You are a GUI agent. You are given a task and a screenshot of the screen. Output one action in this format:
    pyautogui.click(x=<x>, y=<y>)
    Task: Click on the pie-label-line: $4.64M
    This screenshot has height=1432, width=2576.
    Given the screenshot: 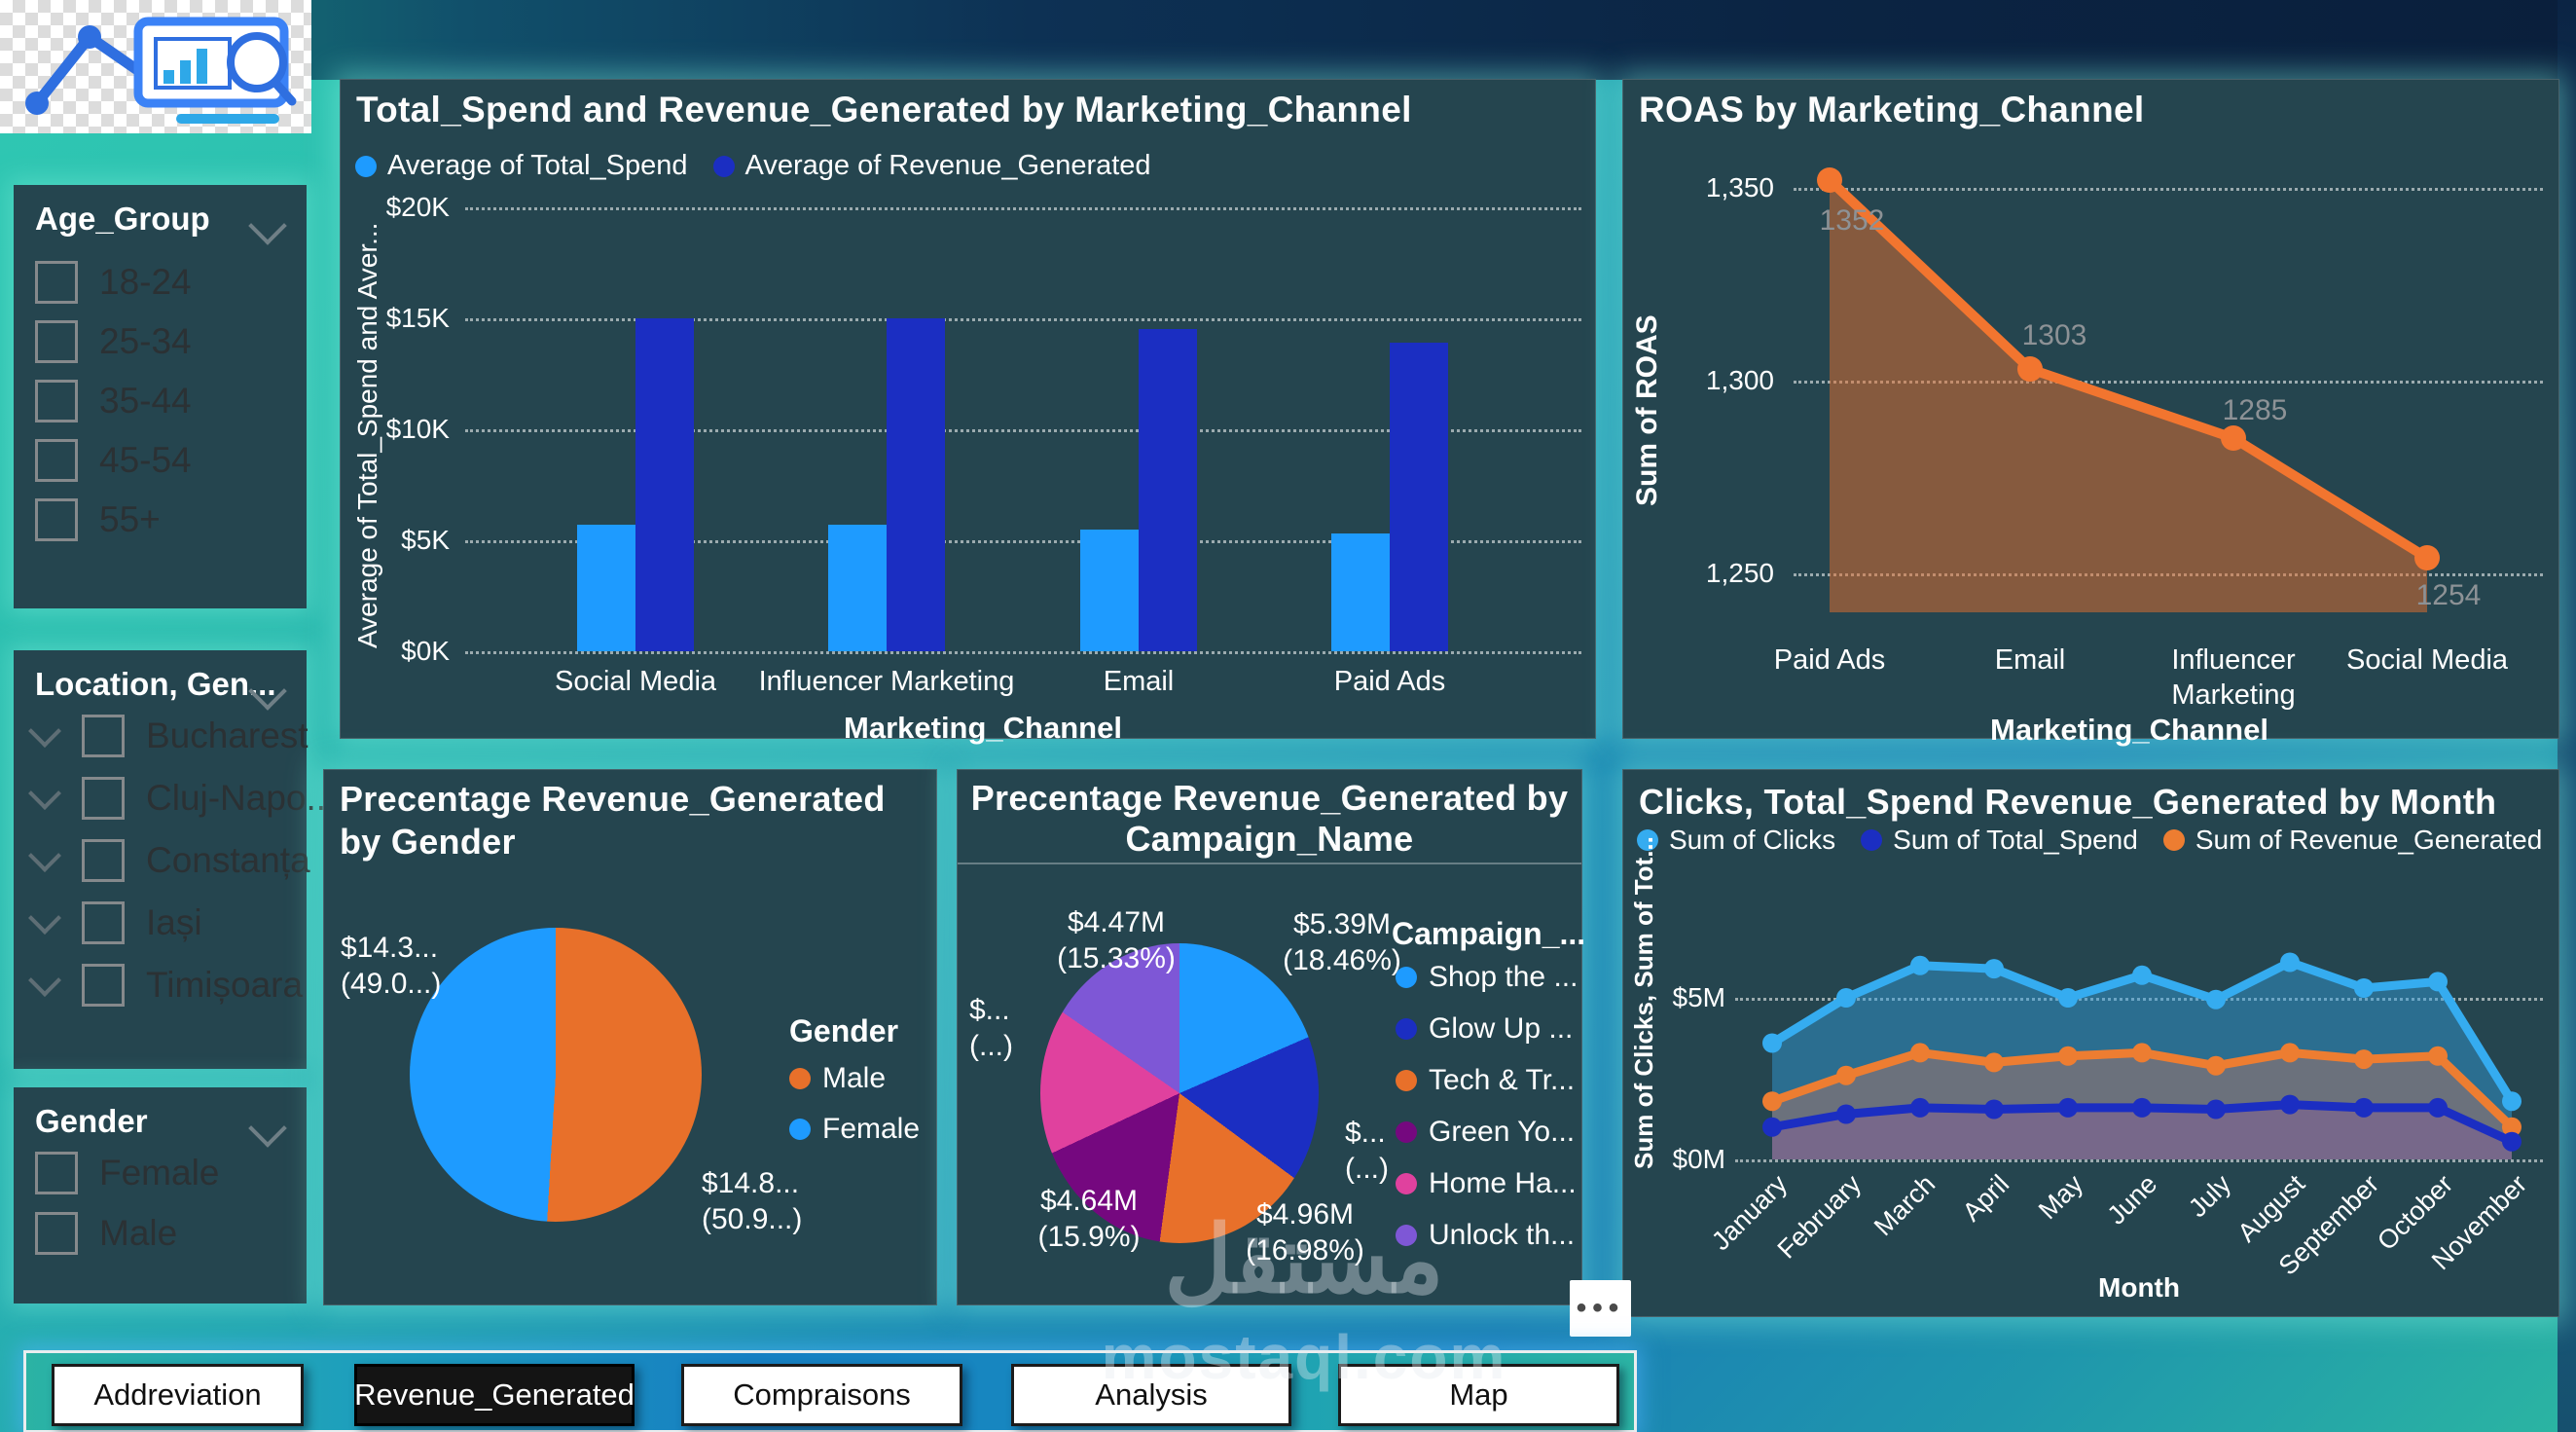 What is the action you would take?
    pyautogui.click(x=1089, y=1201)
    